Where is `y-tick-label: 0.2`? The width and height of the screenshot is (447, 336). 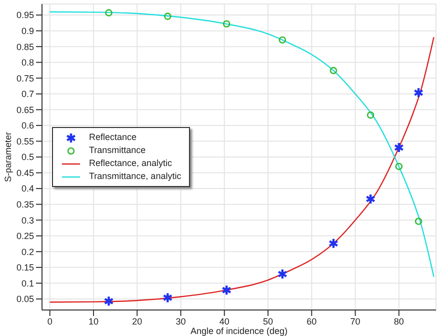
y-tick-label: 0.2 is located at coordinates (27, 251).